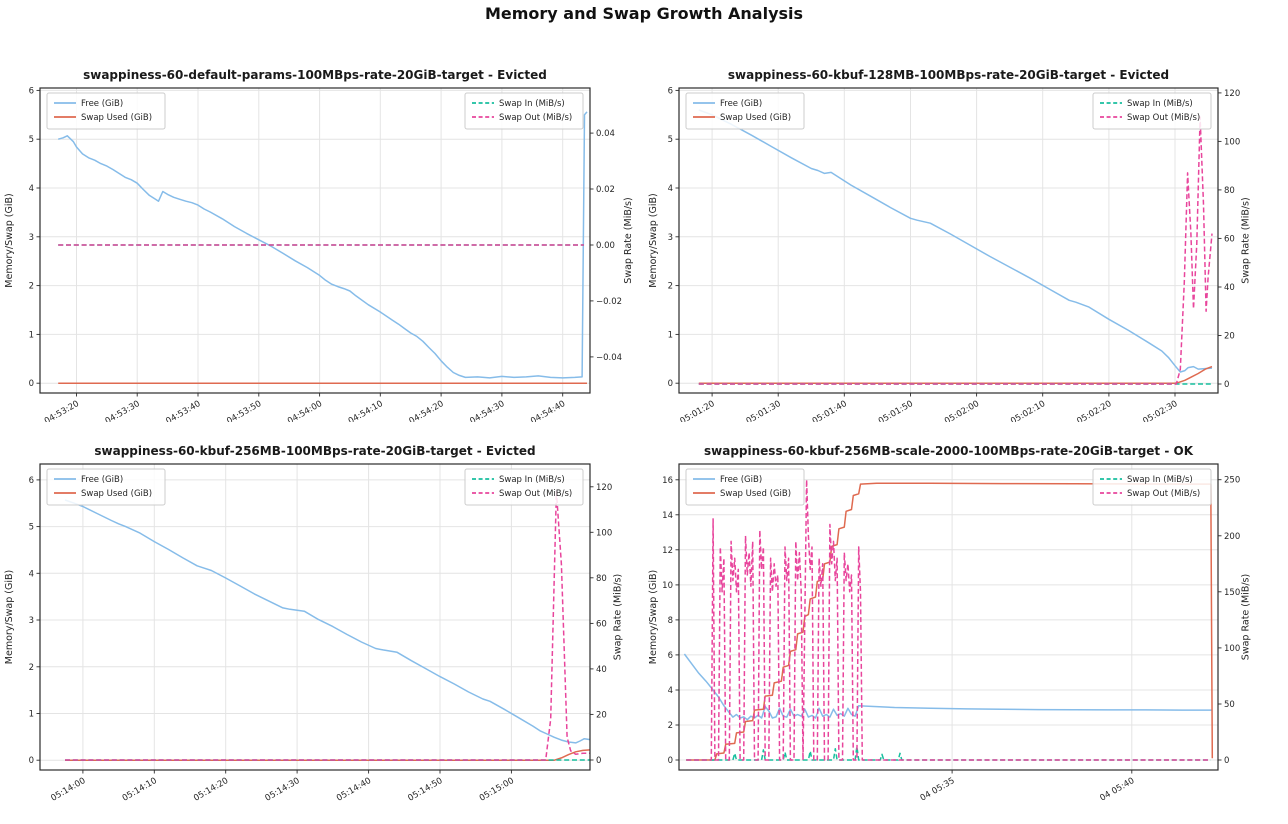 The height and width of the screenshot is (824, 1288). What do you see at coordinates (605, 190) in the screenshot?
I see `y-tick-label-right: 0.02` at bounding box center [605, 190].